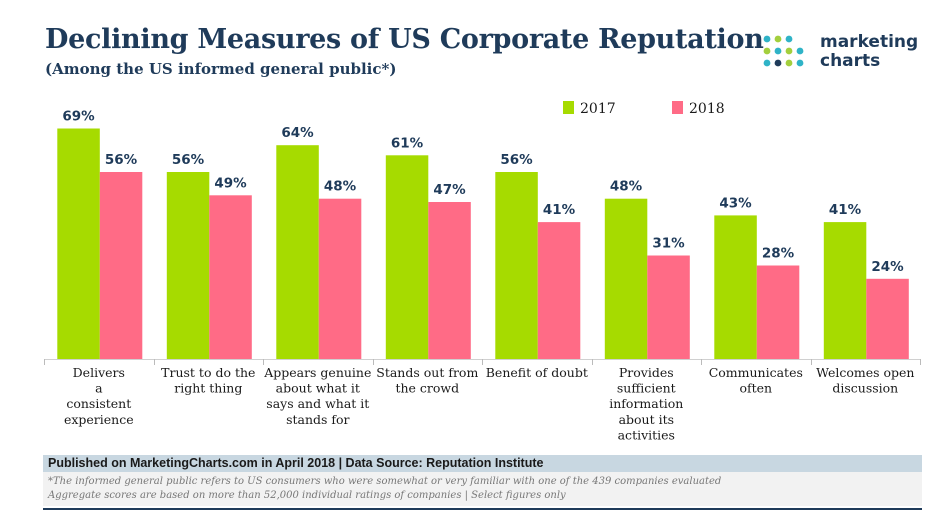 This screenshot has width=937, height=525. I want to click on chart-subtitle: (Among the US informed general public*), so click(221, 69).